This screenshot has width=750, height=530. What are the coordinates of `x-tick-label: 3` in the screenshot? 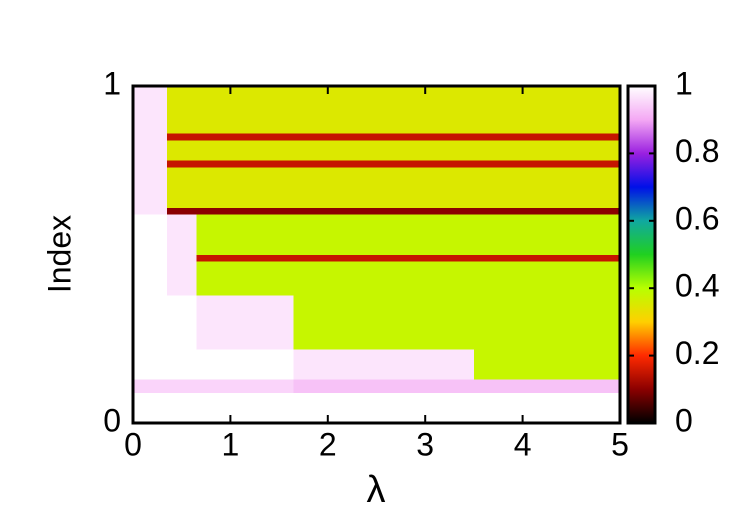 It's located at (425, 444).